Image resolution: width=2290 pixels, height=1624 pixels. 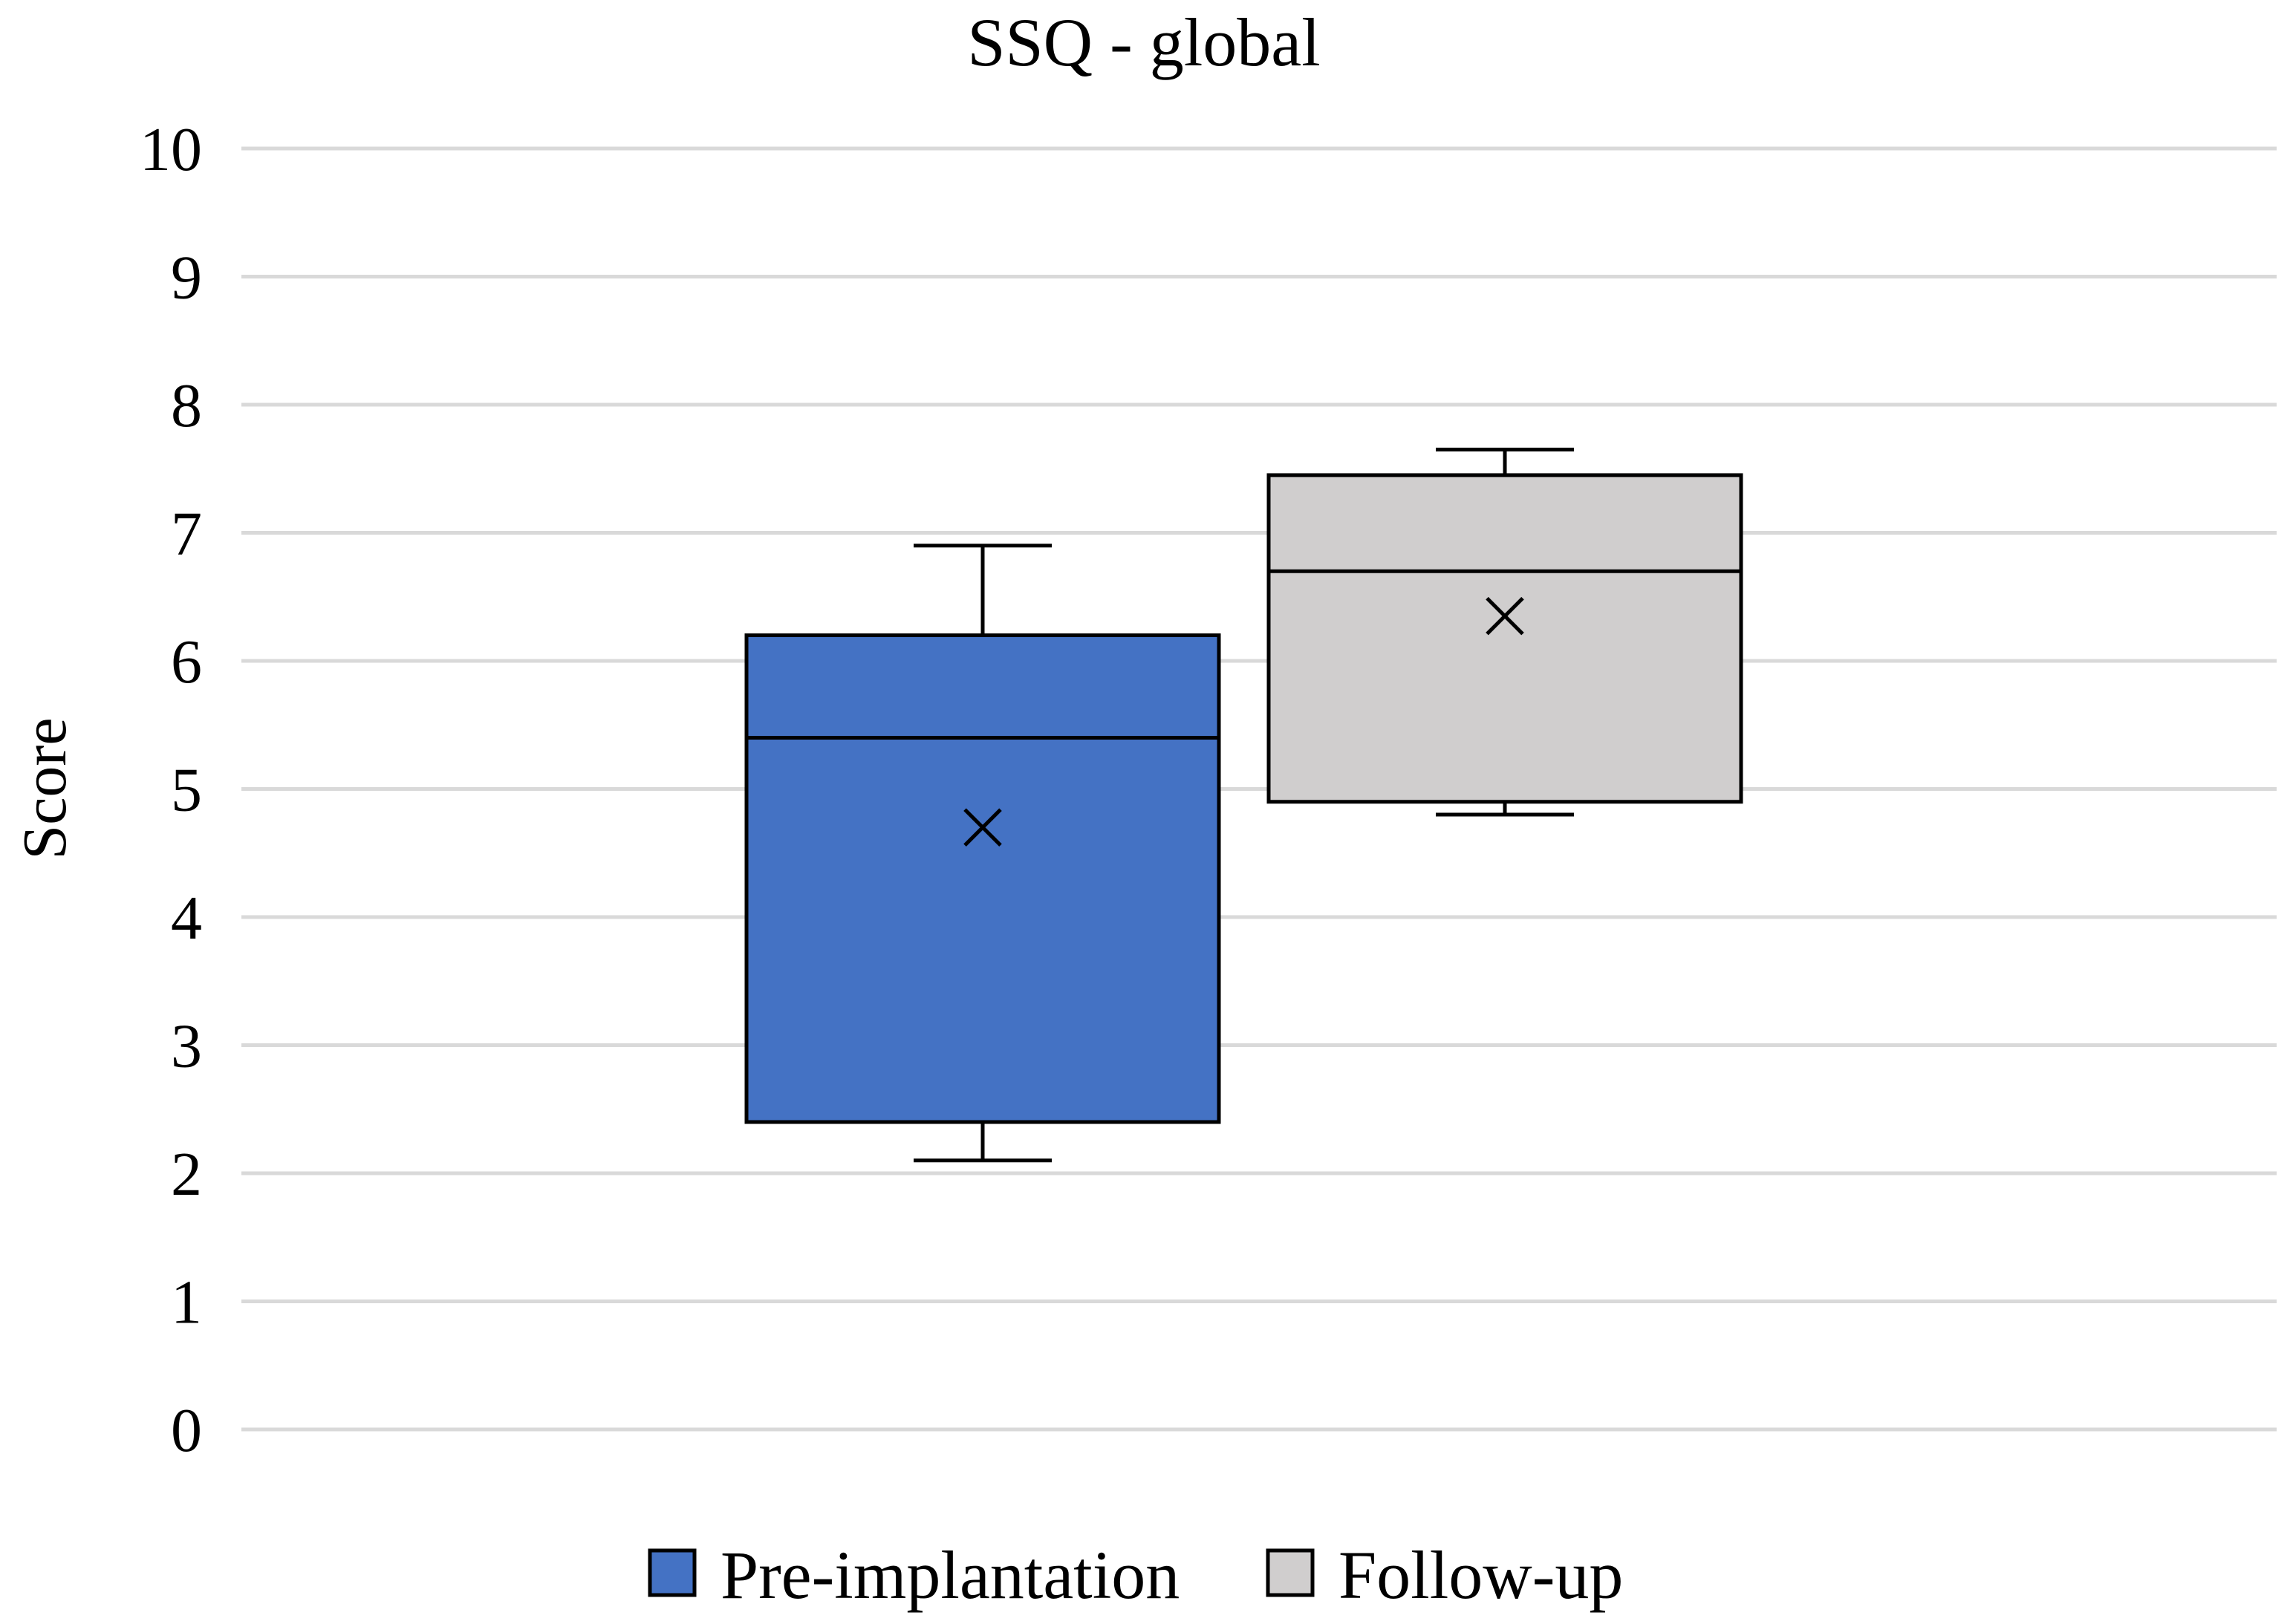 What do you see at coordinates (186, 406) in the screenshot?
I see `y-tick-label-8: 8` at bounding box center [186, 406].